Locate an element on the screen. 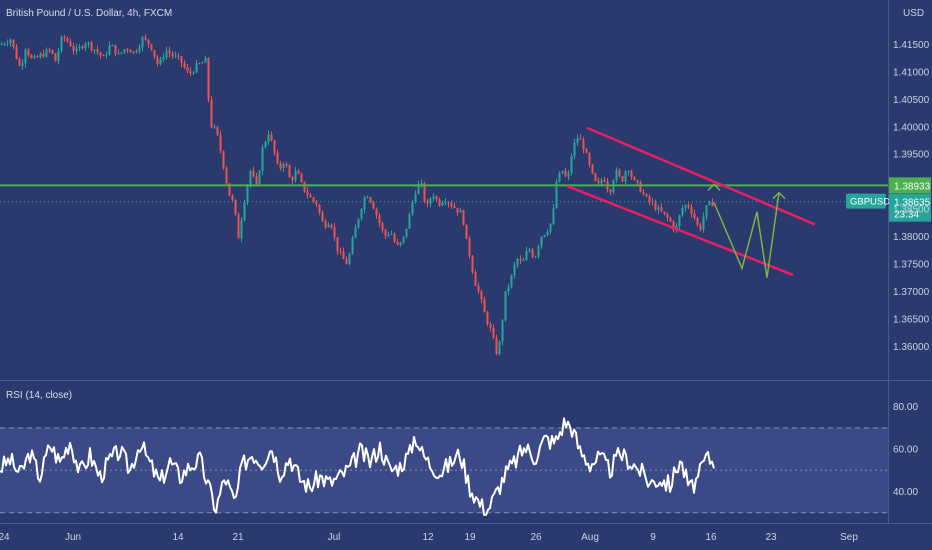  pane-divider is located at coordinates (466, 380).